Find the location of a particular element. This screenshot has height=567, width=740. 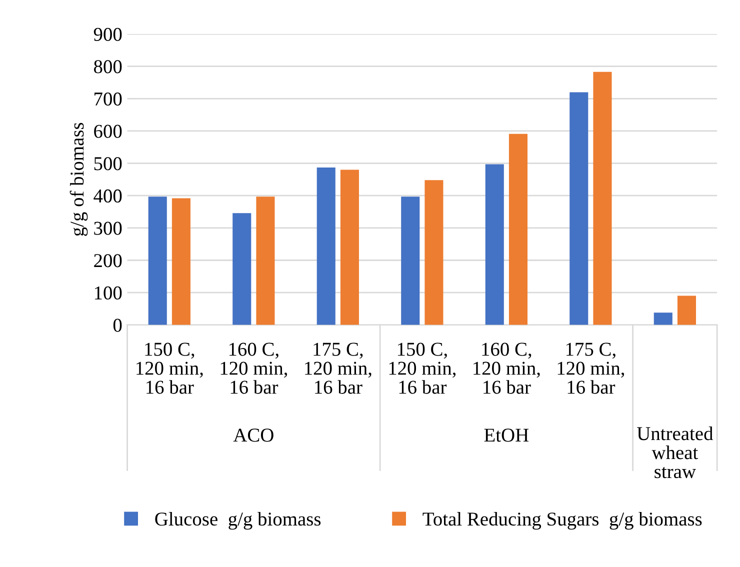

y-tick-label: 200 is located at coordinates (108, 261).